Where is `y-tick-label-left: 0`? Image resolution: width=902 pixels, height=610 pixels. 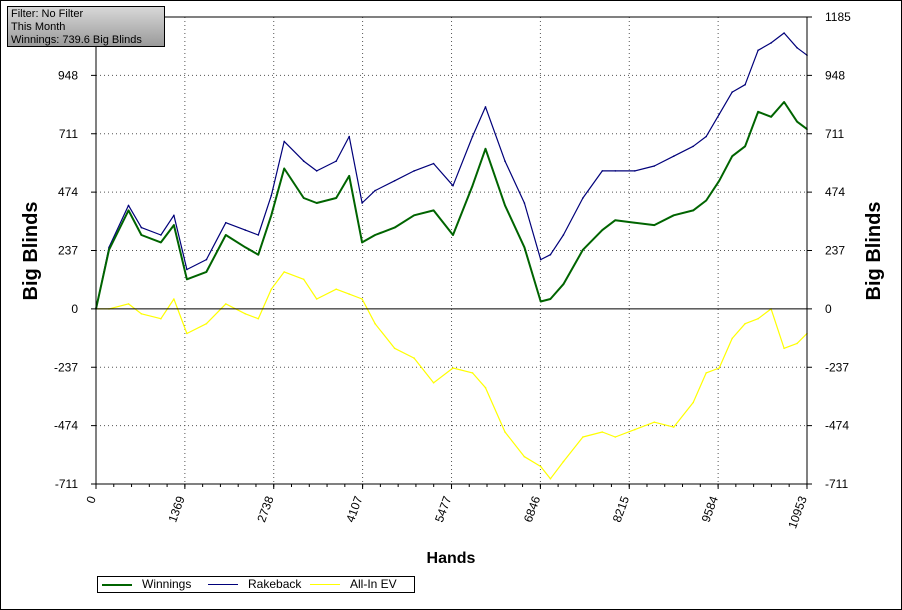
y-tick-label-left: 0 is located at coordinates (74, 309).